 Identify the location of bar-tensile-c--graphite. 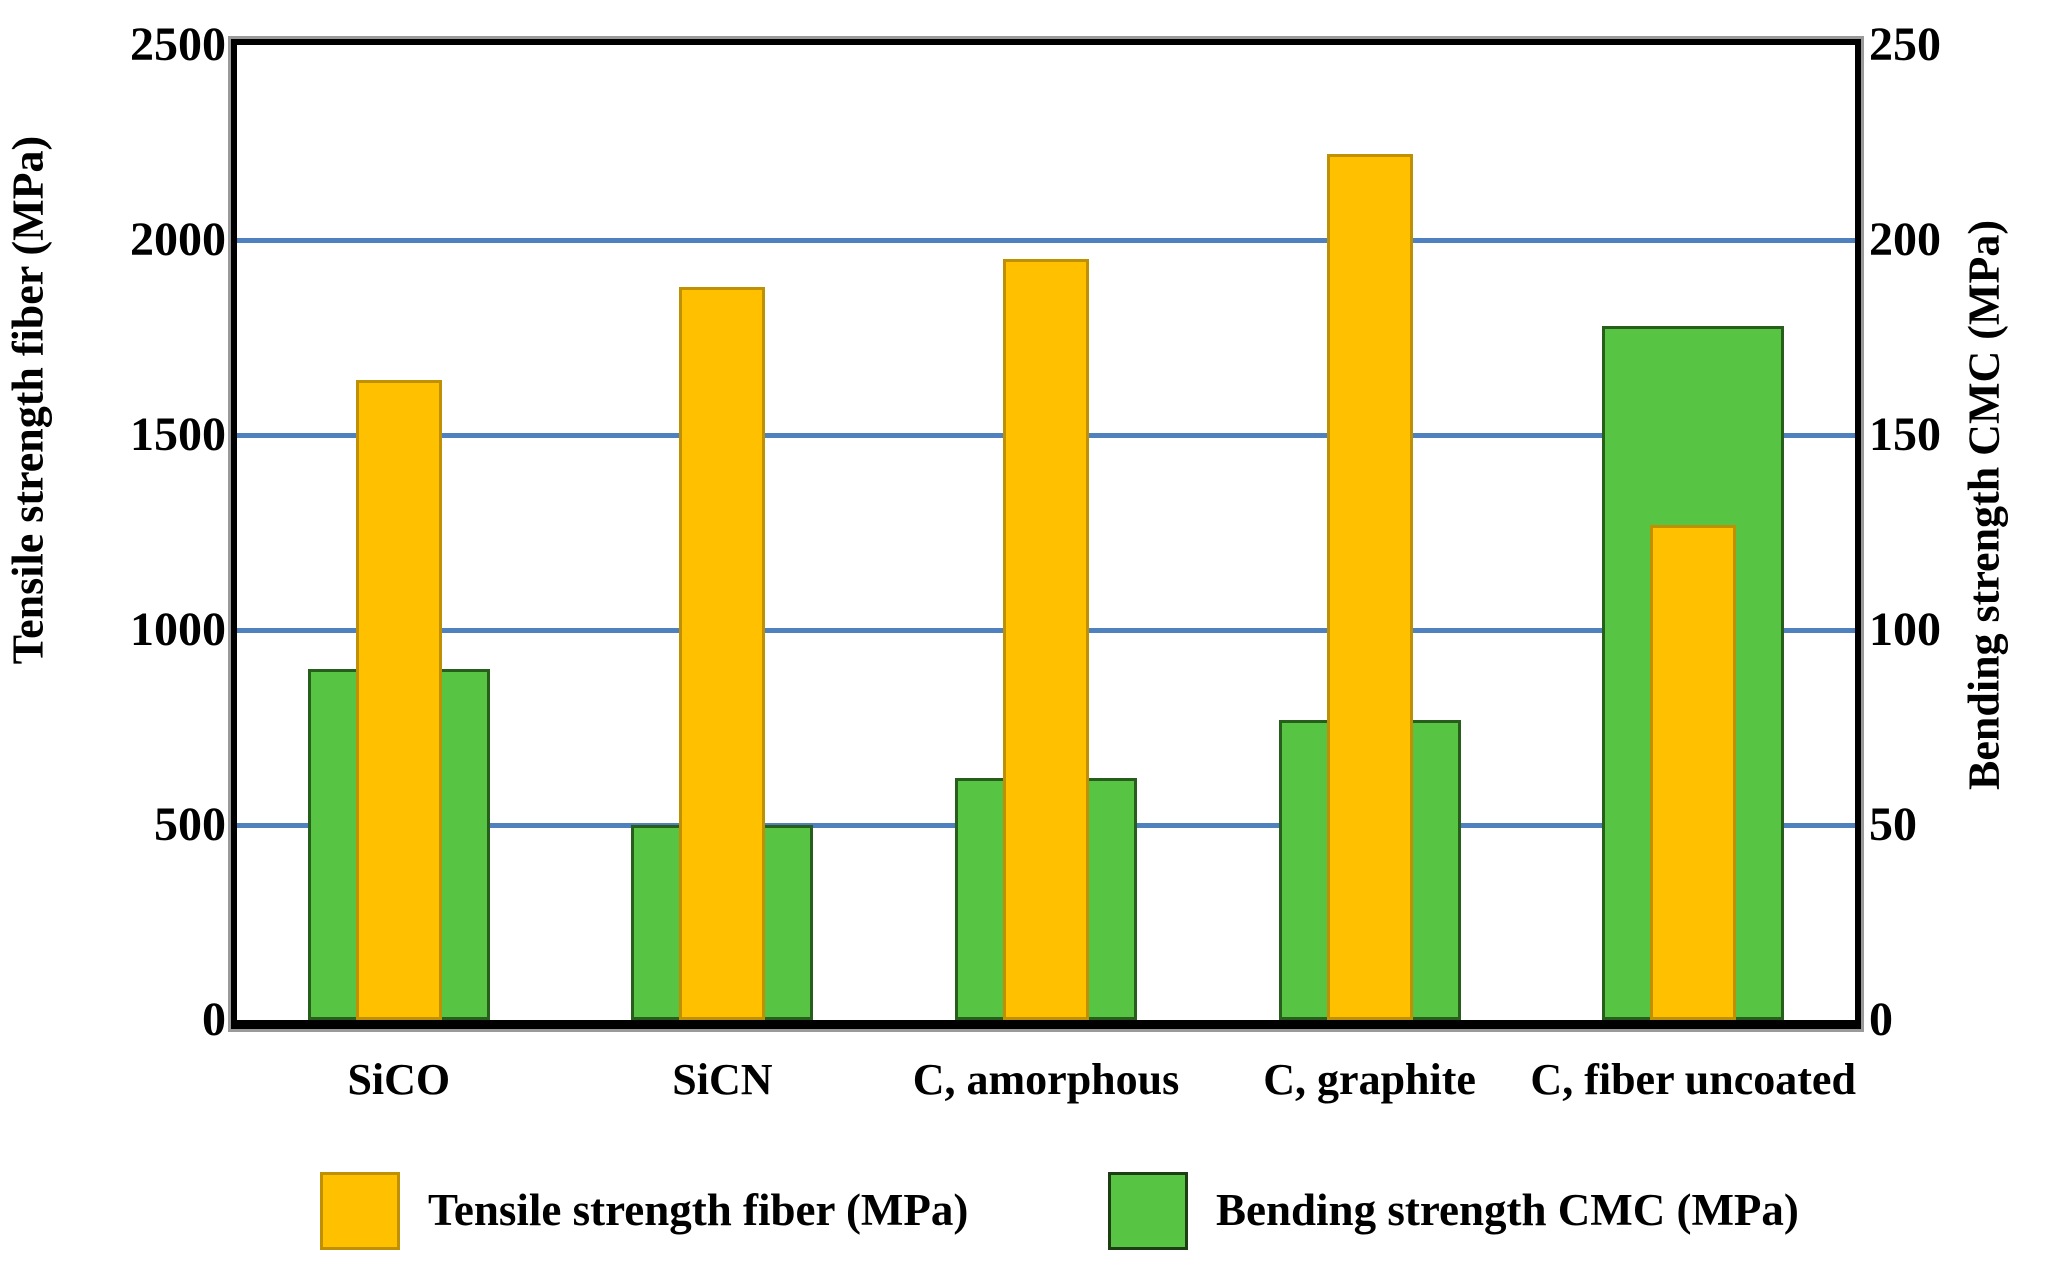
(1369, 587).